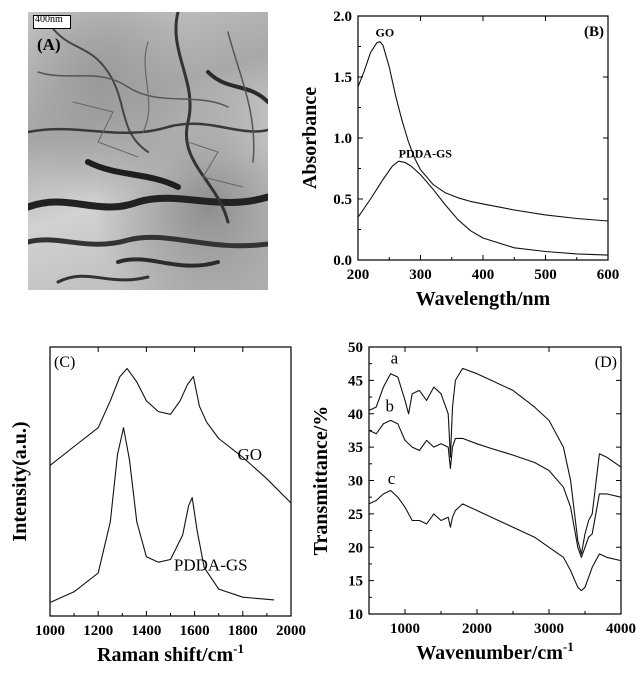 The height and width of the screenshot is (683, 640). I want to click on x-tick-label: 300, so click(420, 275).